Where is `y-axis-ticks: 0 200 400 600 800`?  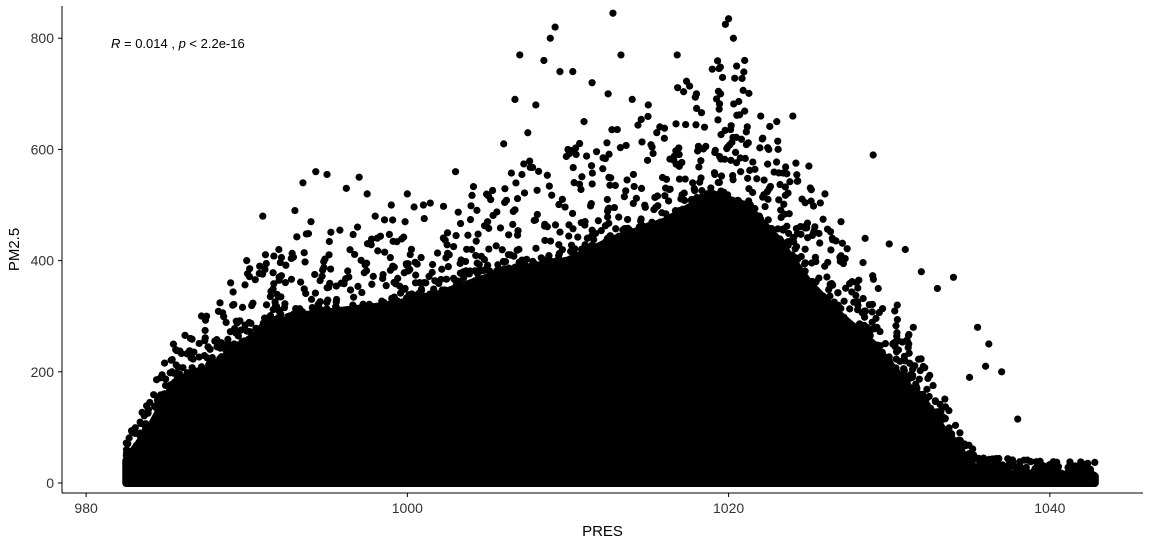
y-axis-ticks: 0 200 400 600 800 is located at coordinates (46, 260).